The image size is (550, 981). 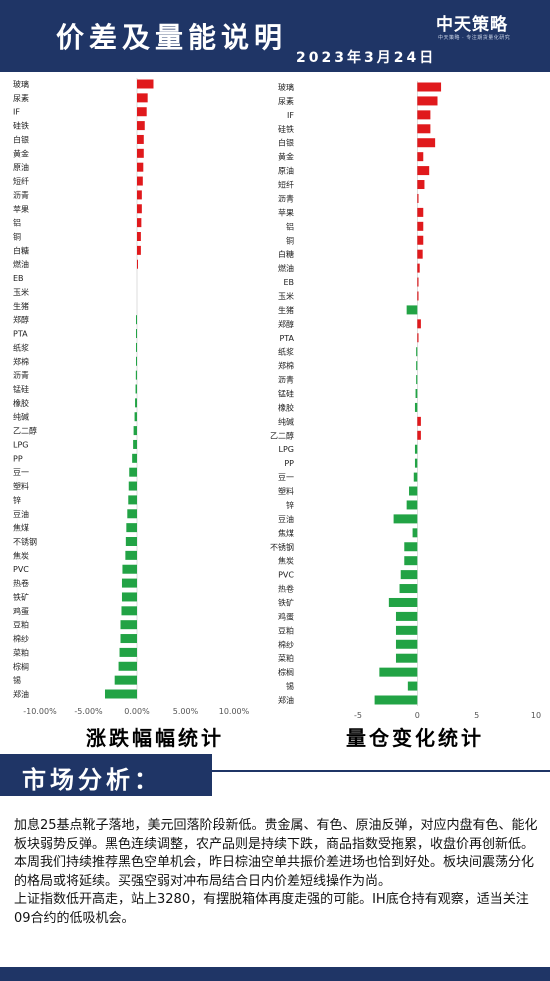 I want to click on category-label: PTA, so click(x=286, y=338).